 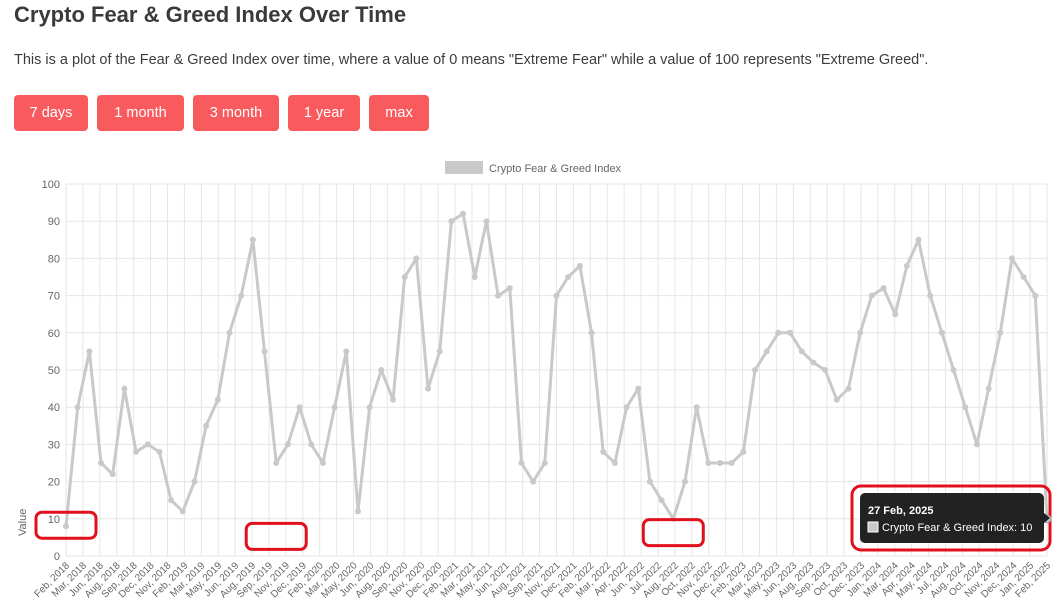 I want to click on legend-swatch, so click(x=464, y=167).